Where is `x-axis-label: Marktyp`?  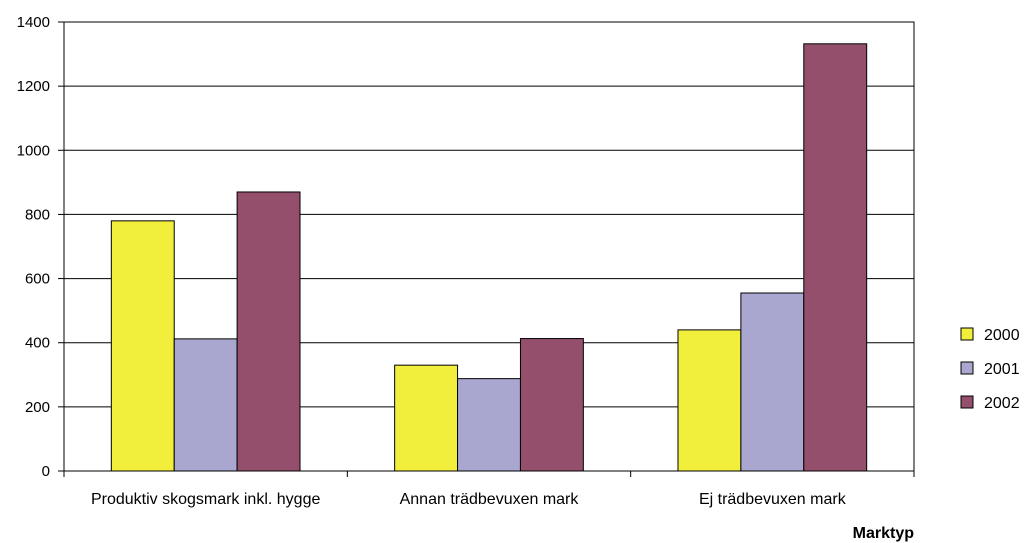
x-axis-label: Marktyp is located at coordinates (884, 533).